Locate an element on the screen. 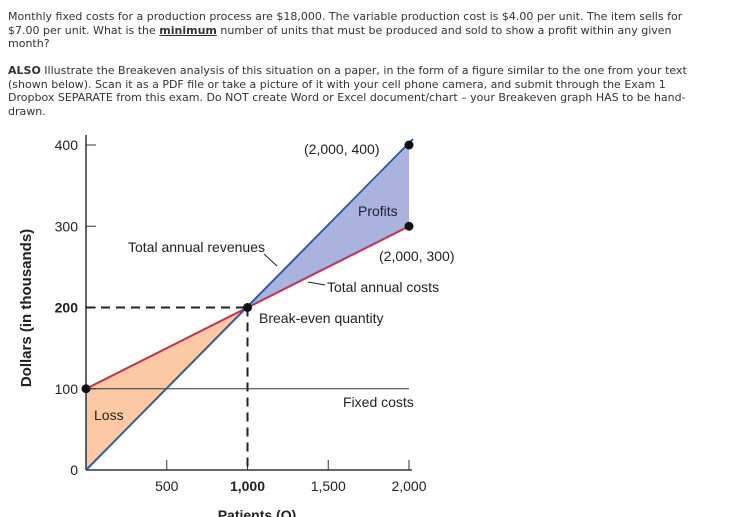  revenues-label: Total annual revenues is located at coordinates (196, 247).